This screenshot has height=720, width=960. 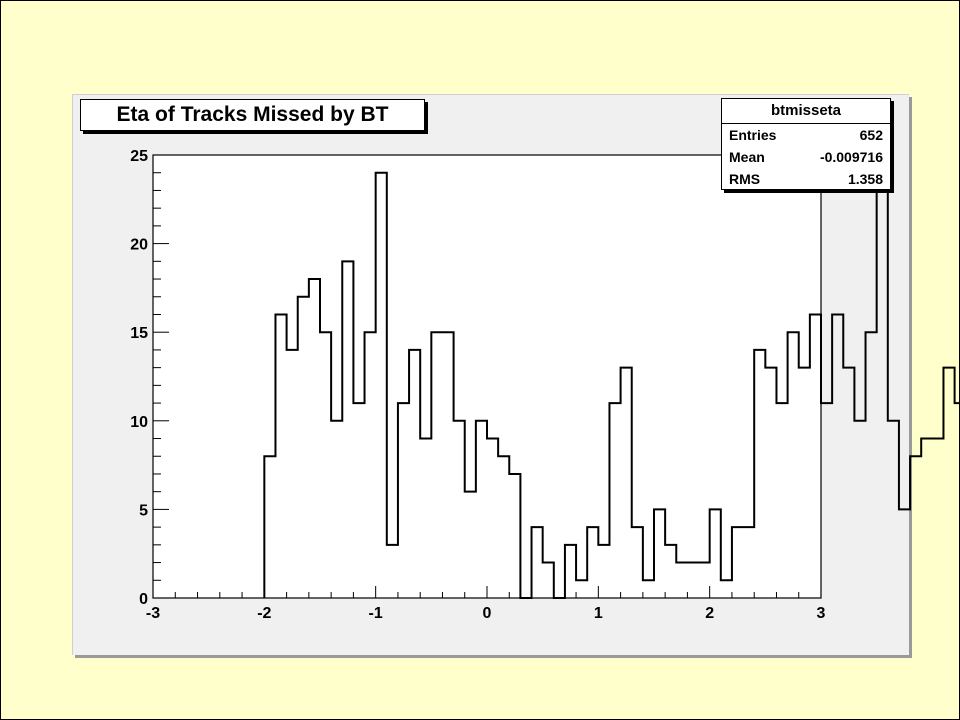 What do you see at coordinates (747, 157) in the screenshot?
I see `stats-label: Mean` at bounding box center [747, 157].